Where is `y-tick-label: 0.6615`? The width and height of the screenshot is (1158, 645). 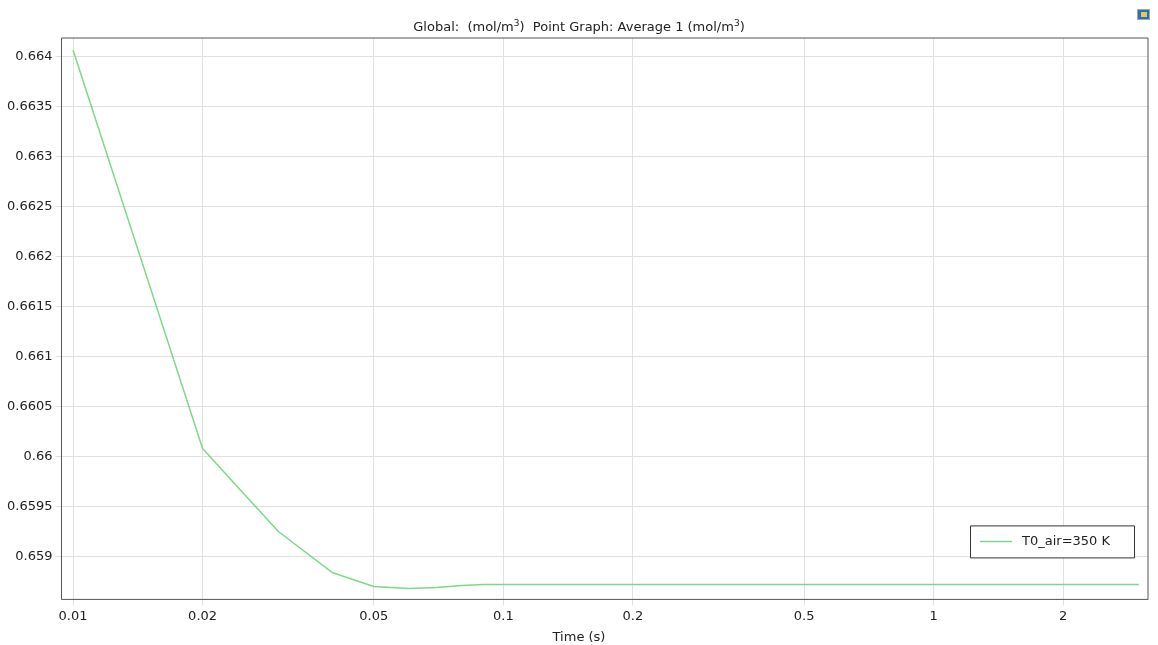 y-tick-label: 0.6615 is located at coordinates (29, 306).